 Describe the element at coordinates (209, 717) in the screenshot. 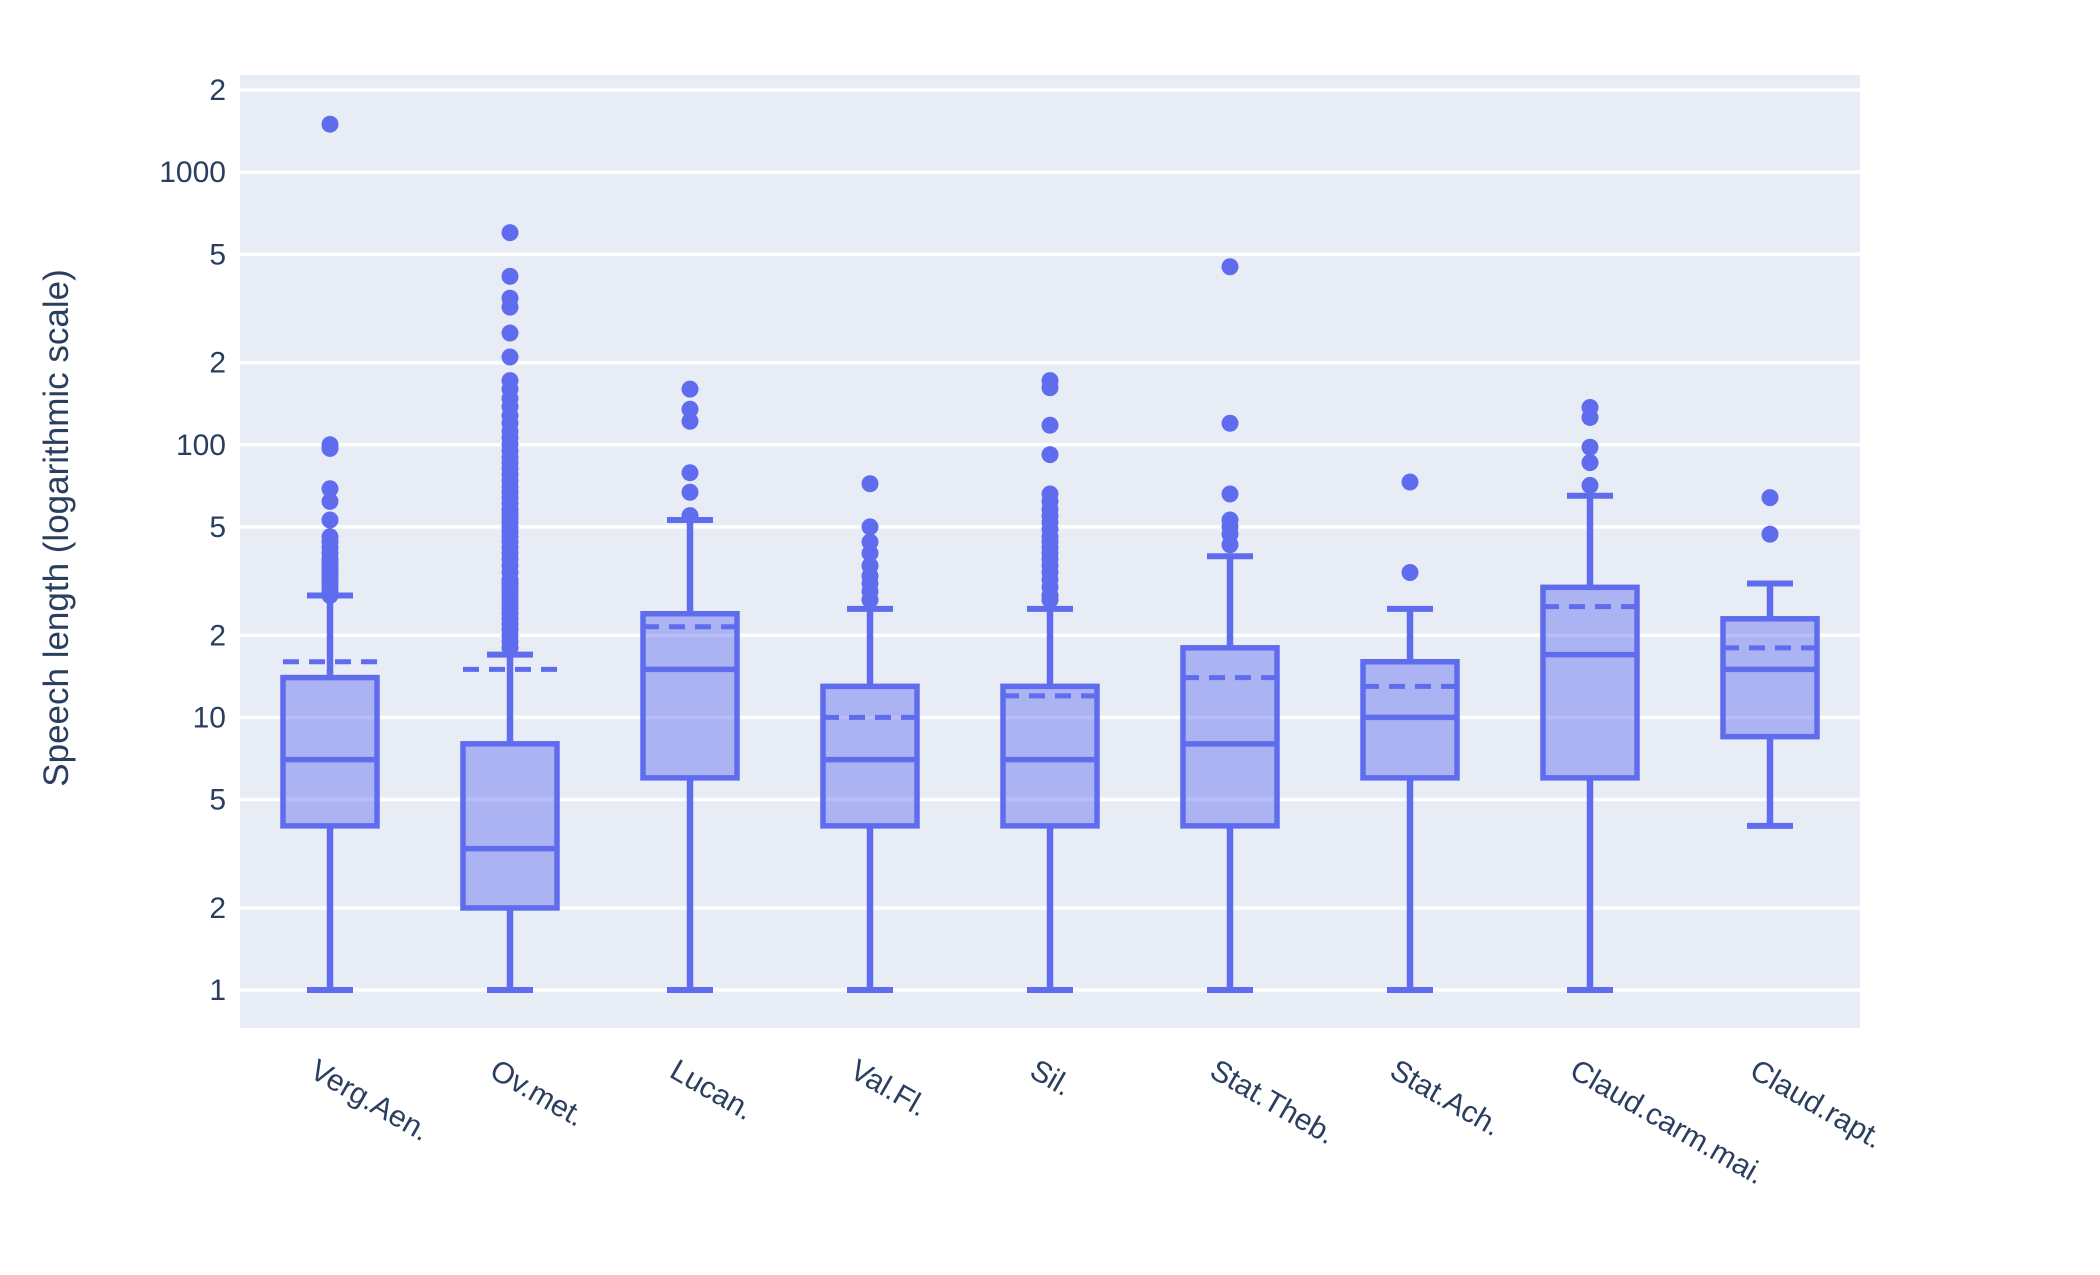

I see `y-tick-label: 10` at that location.